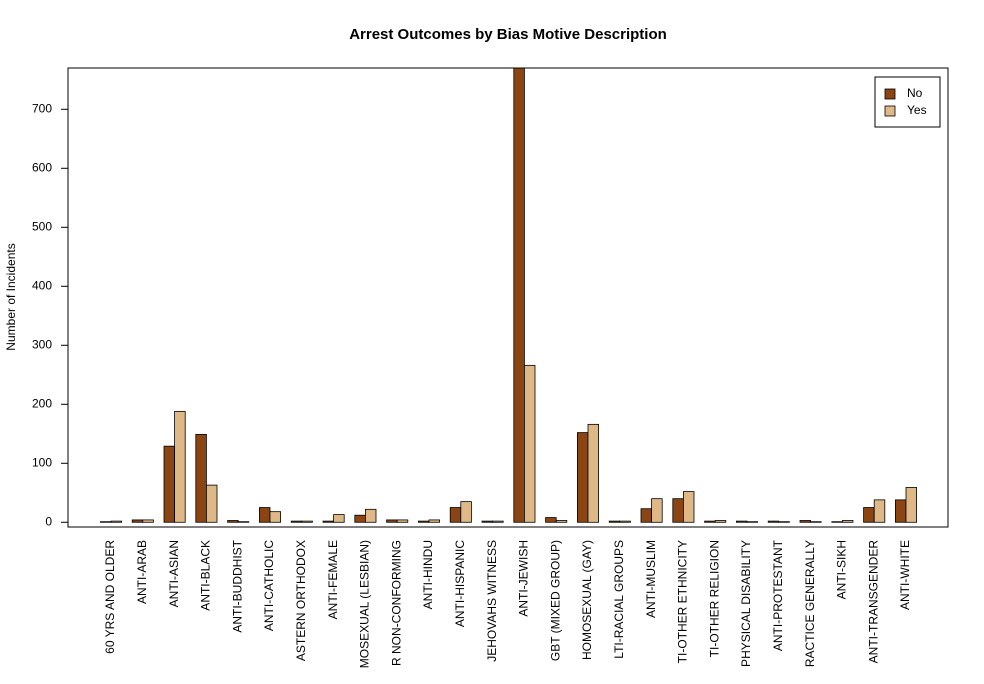 Image resolution: width=984 pixels, height=684 pixels. I want to click on x-tick-label: PHYSICAL DISABILITY, so click(746, 603).